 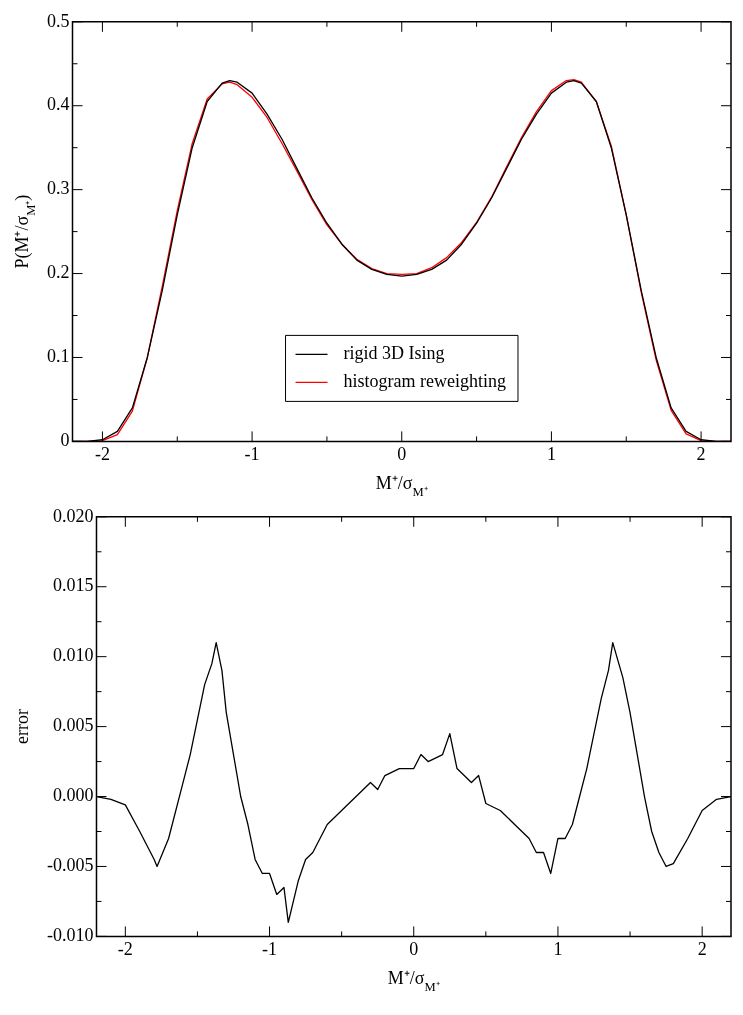 I want to click on y-tick-label: -0.005, so click(x=70, y=865).